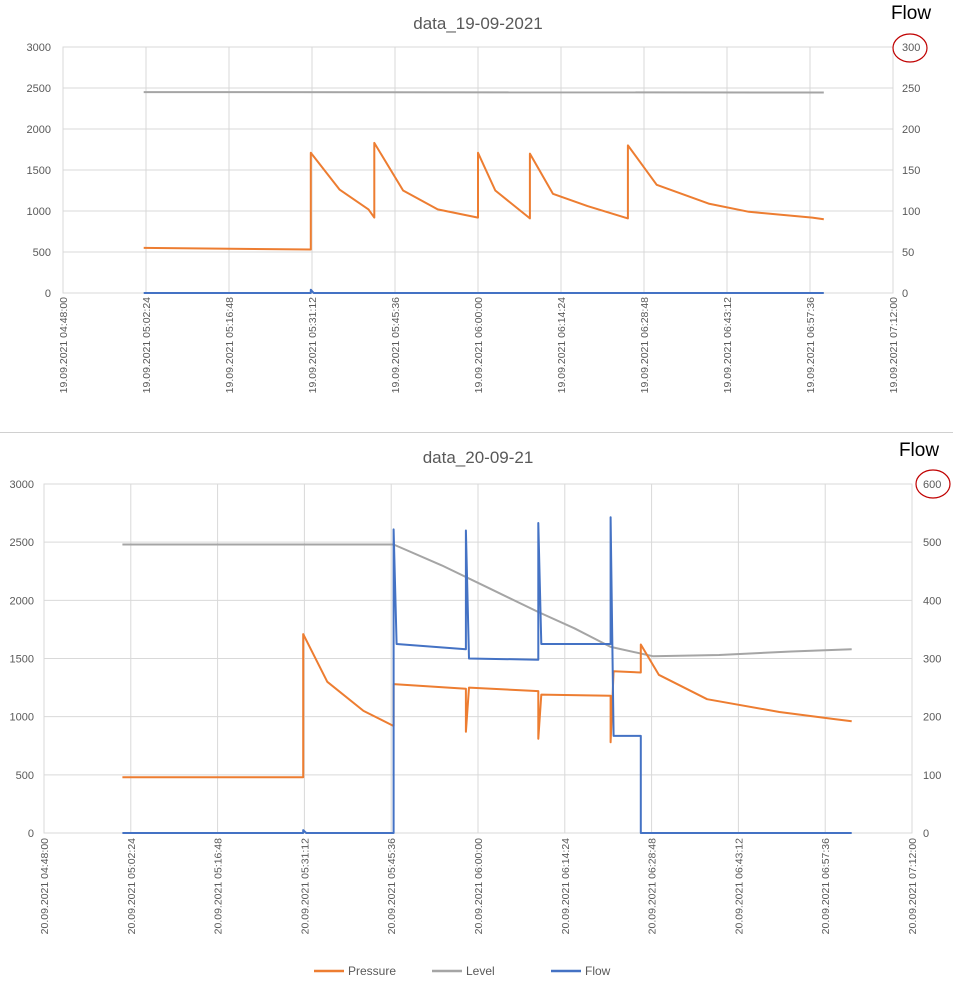  Describe the element at coordinates (811, 345) in the screenshot. I see `x-tick-label: 19.09.2021 06:57:36` at that location.